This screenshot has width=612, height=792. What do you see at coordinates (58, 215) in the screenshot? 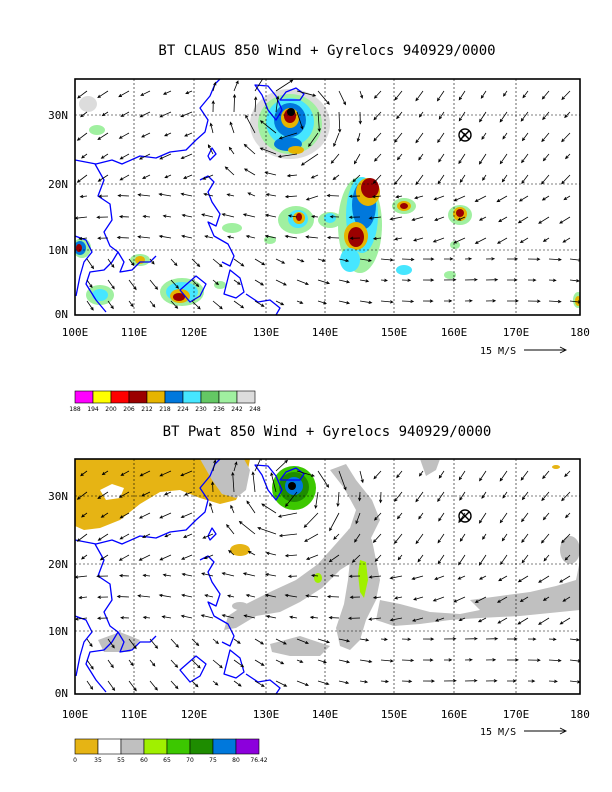
I see `lat-labels: 30N 20N 10N 0N` at bounding box center [58, 215].